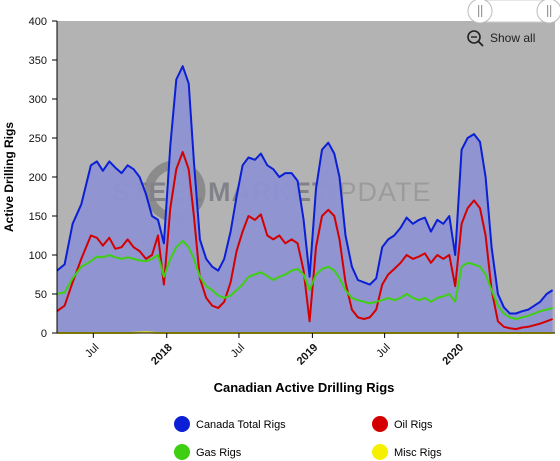 The height and width of the screenshot is (461, 560). What do you see at coordinates (241, 425) in the screenshot?
I see `legend-label: Canada Total Rigs` at bounding box center [241, 425].